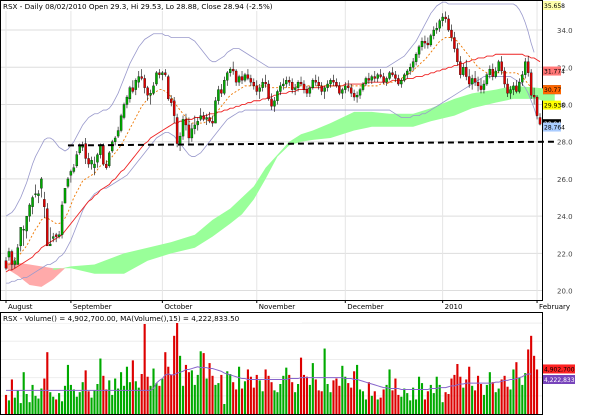 This screenshot has height=416, width=600. I want to click on price-badge: 30.77, so click(552, 90).